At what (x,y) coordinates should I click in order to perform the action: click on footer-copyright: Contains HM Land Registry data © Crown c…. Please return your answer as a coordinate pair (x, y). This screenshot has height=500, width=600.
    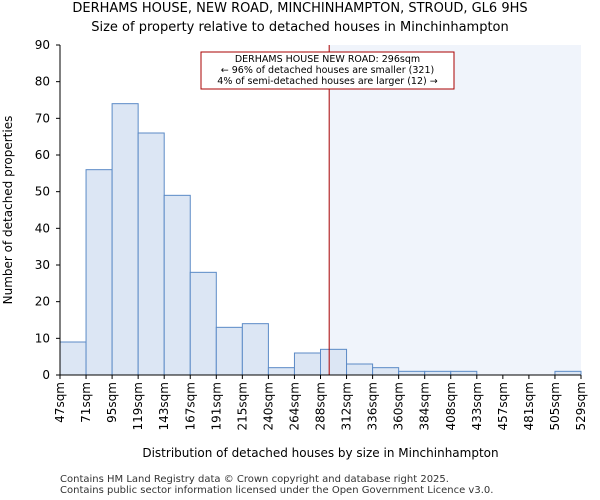
    Looking at the image, I should click on (254, 479).